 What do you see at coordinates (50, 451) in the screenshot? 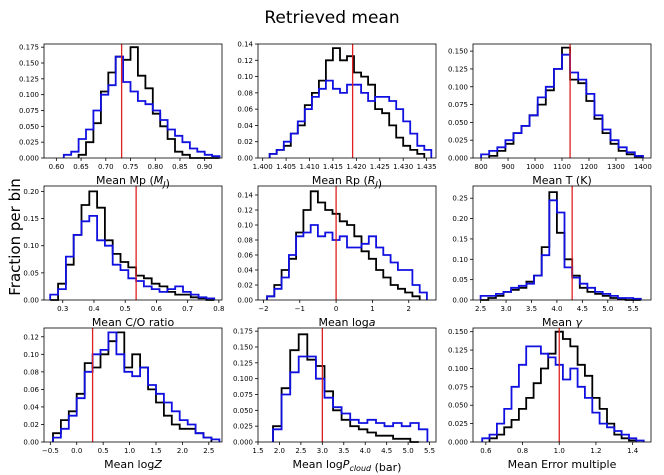
I see `x-tick-label: −0.5` at bounding box center [50, 451].